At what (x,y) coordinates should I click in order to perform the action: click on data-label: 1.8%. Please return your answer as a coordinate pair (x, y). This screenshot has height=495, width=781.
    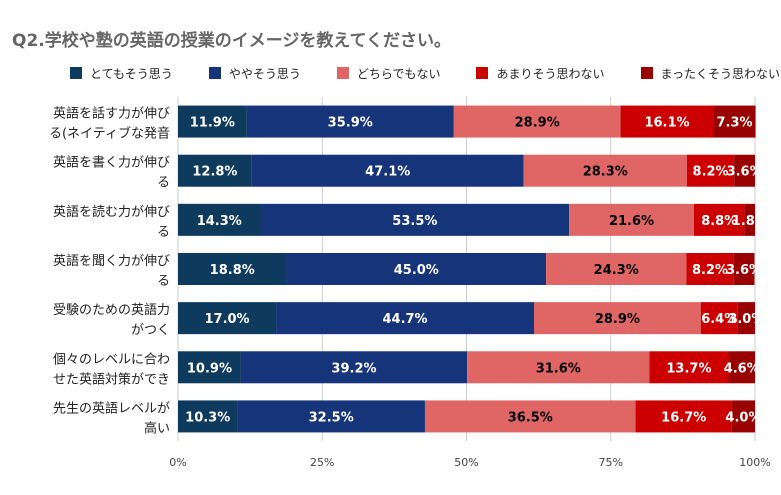
    Looking at the image, I should click on (750, 221).